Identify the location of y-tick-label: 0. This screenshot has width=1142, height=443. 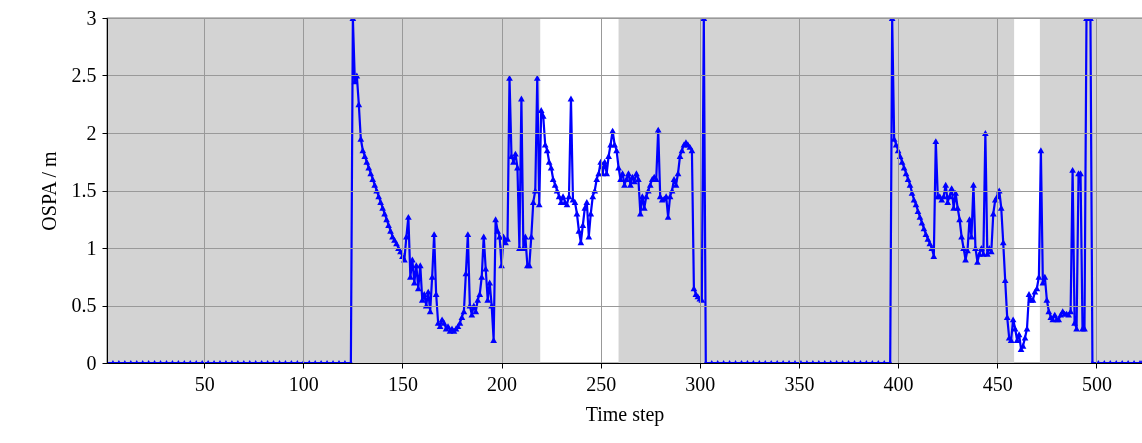
(91, 362).